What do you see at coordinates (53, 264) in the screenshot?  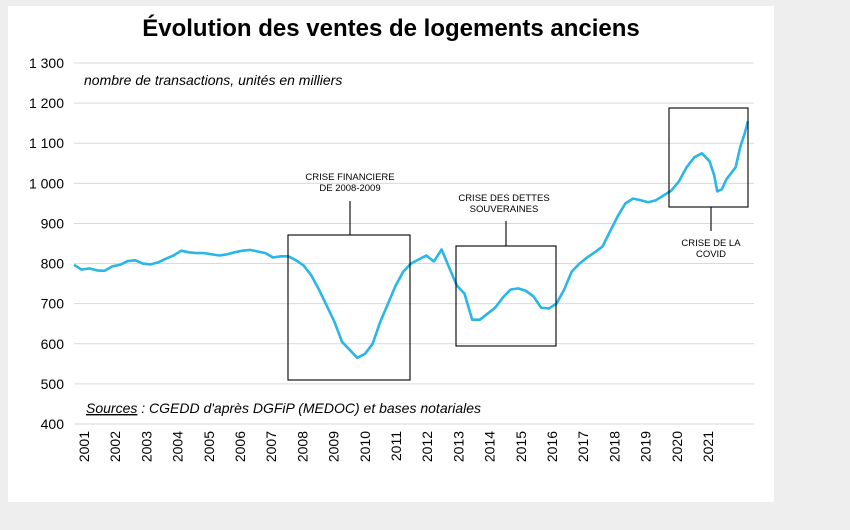 I see `y-tick-label: 800` at bounding box center [53, 264].